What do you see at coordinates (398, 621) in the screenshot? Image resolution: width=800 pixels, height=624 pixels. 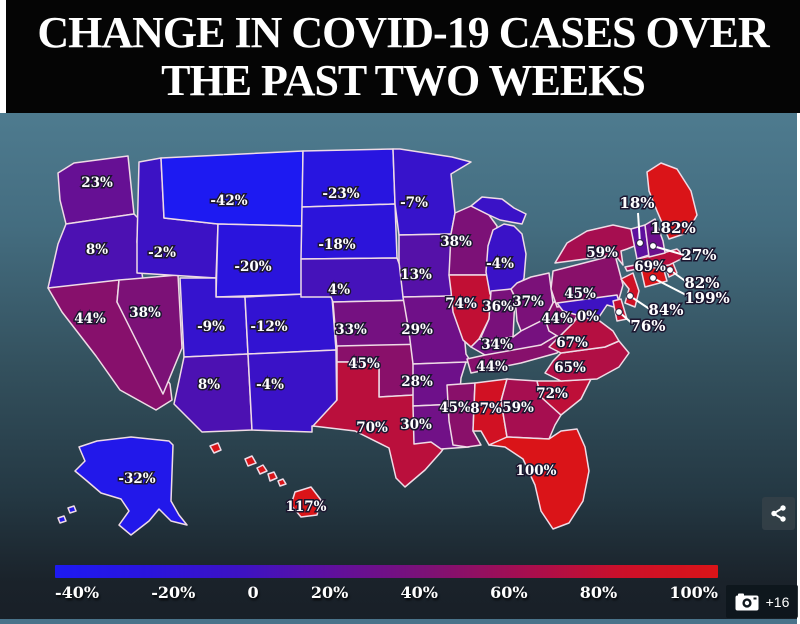 I see `bottom-edge-strip` at bounding box center [398, 621].